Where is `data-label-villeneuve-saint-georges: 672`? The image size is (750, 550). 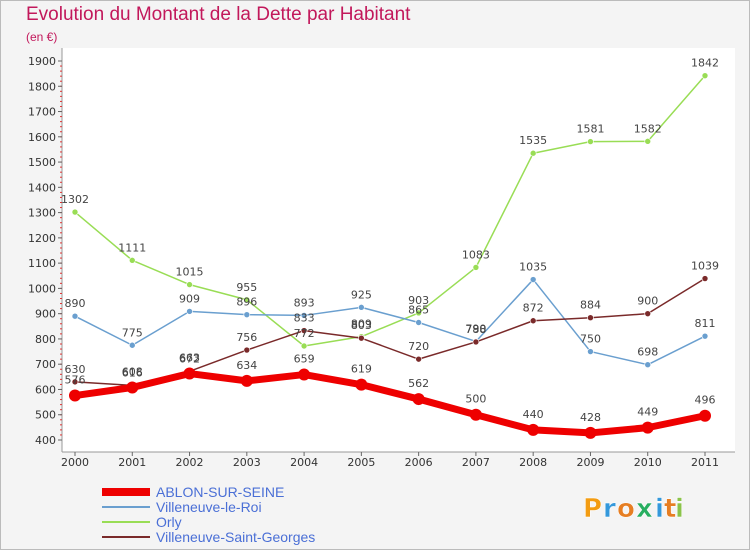 data-label-villeneuve-saint-georges: 672 is located at coordinates (189, 358).